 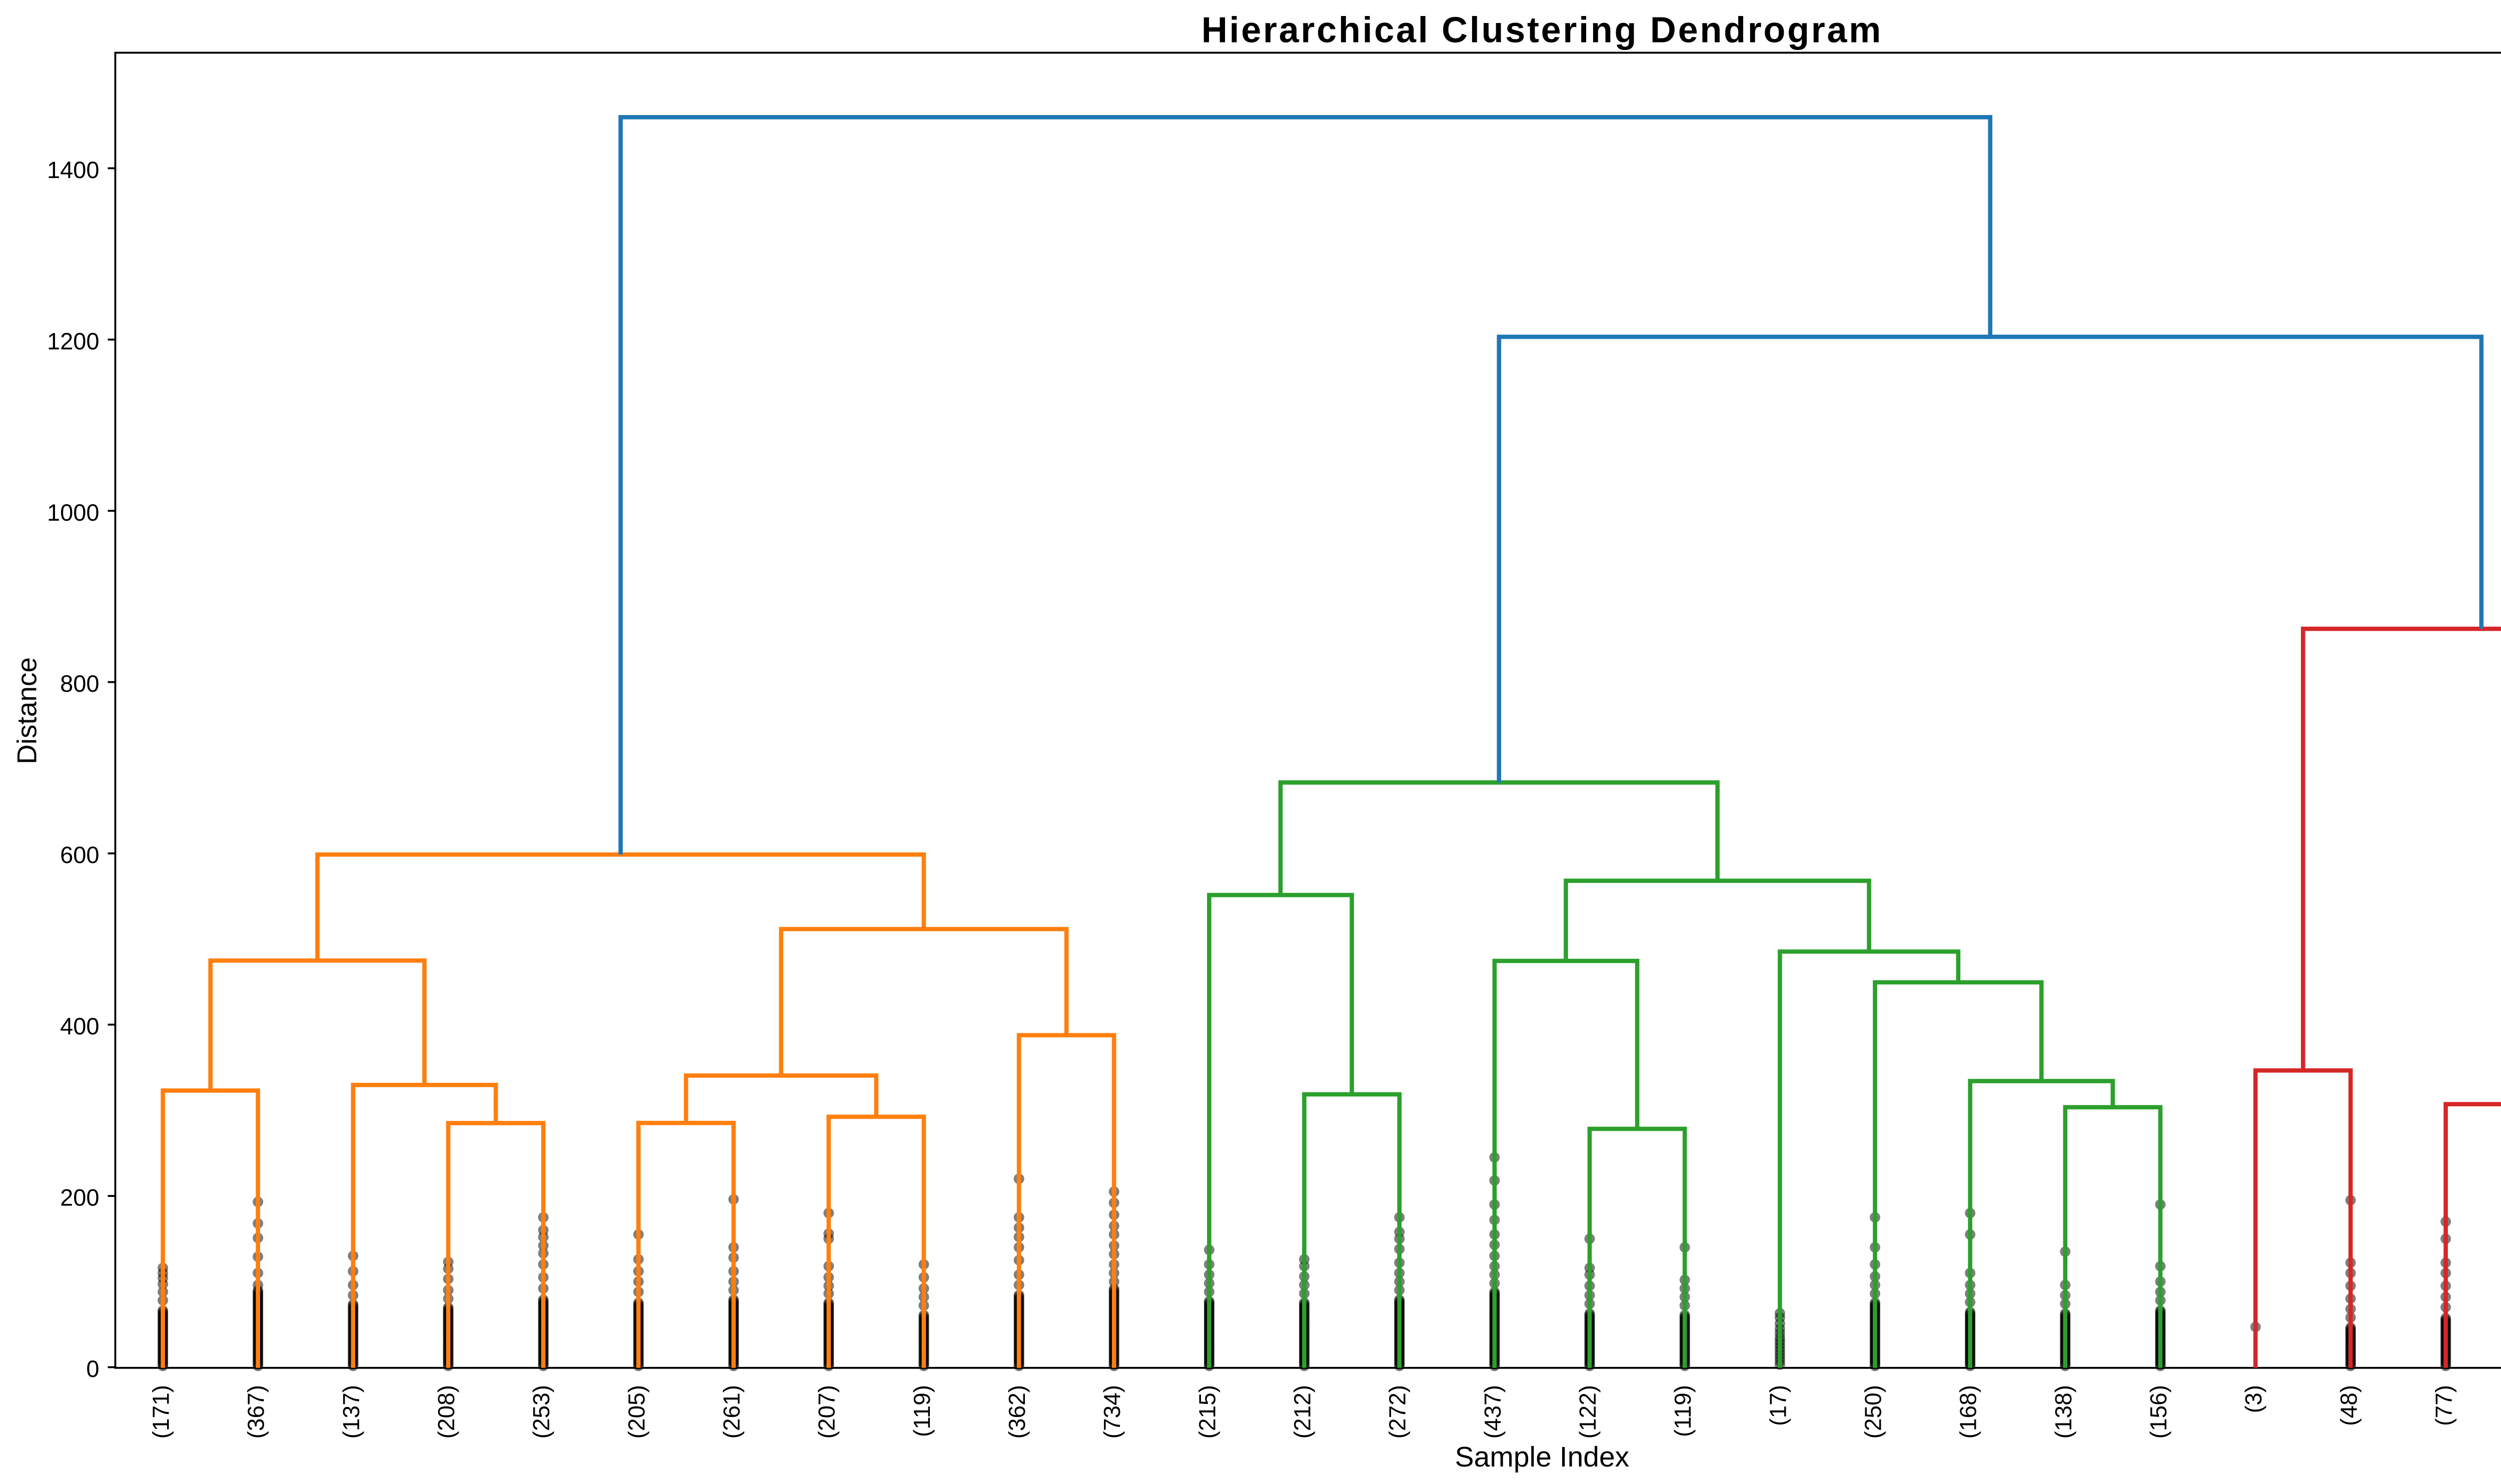 What do you see at coordinates (1398, 1411) in the screenshot?
I see `svg-text: (272)` at bounding box center [1398, 1411].